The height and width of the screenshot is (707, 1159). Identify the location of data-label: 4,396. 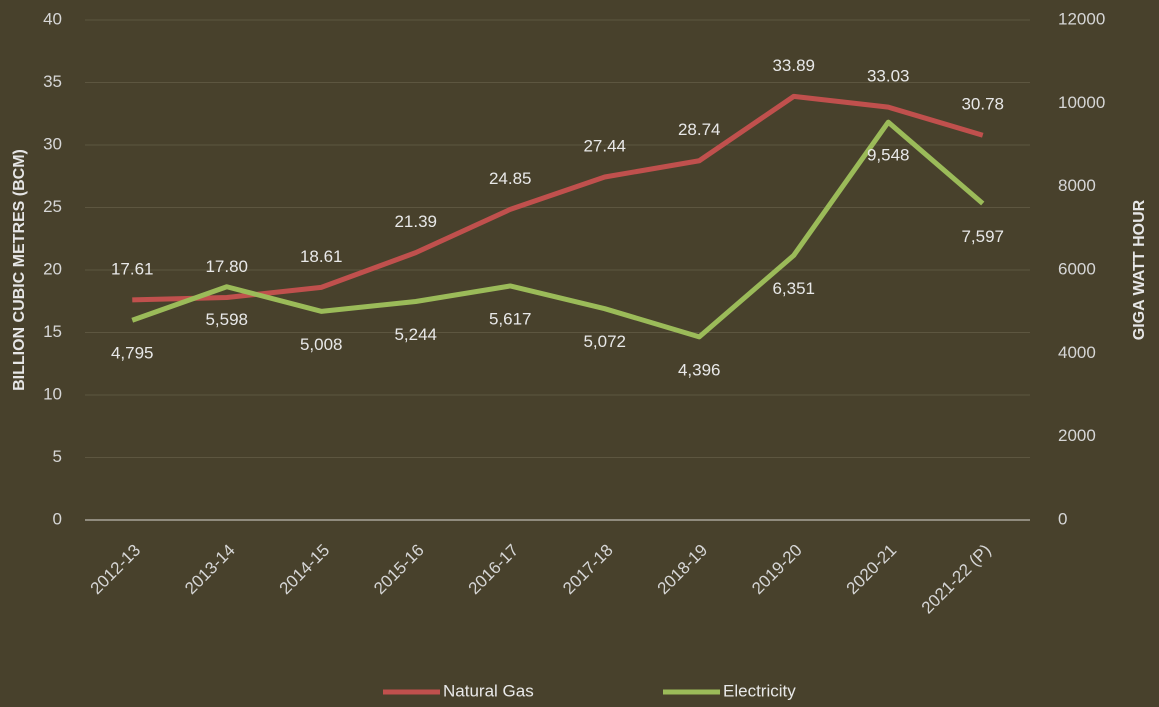
(699, 369).